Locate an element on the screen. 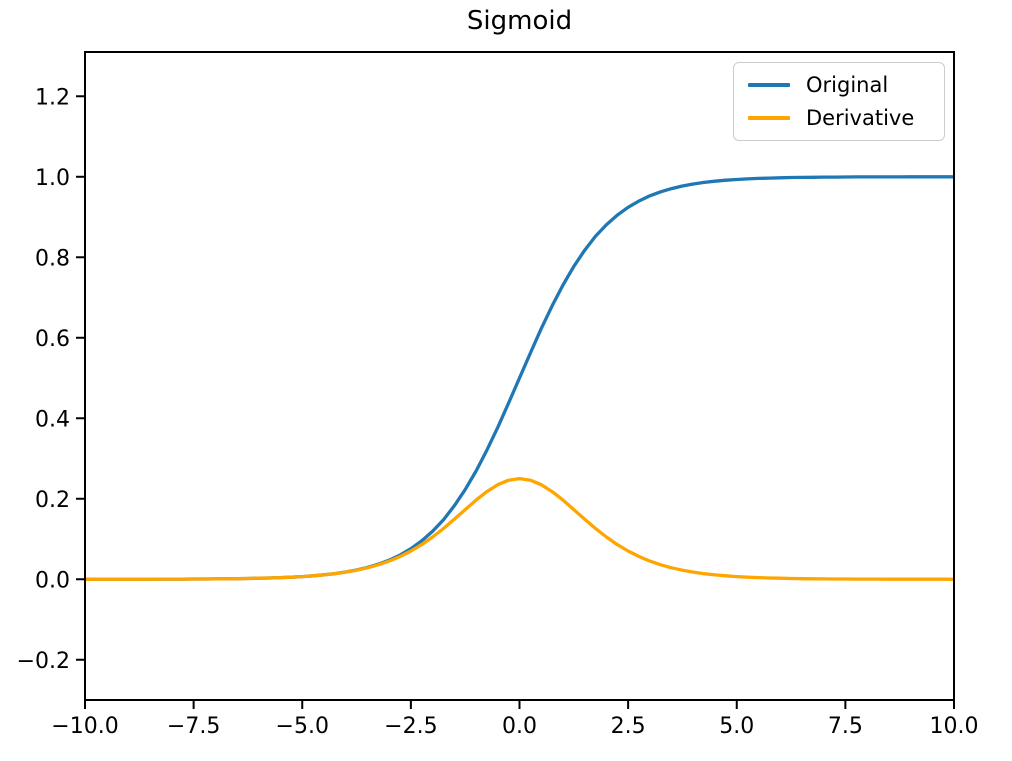 This screenshot has height=761, width=1012. y-tick-label: 0.4 is located at coordinates (52, 419).